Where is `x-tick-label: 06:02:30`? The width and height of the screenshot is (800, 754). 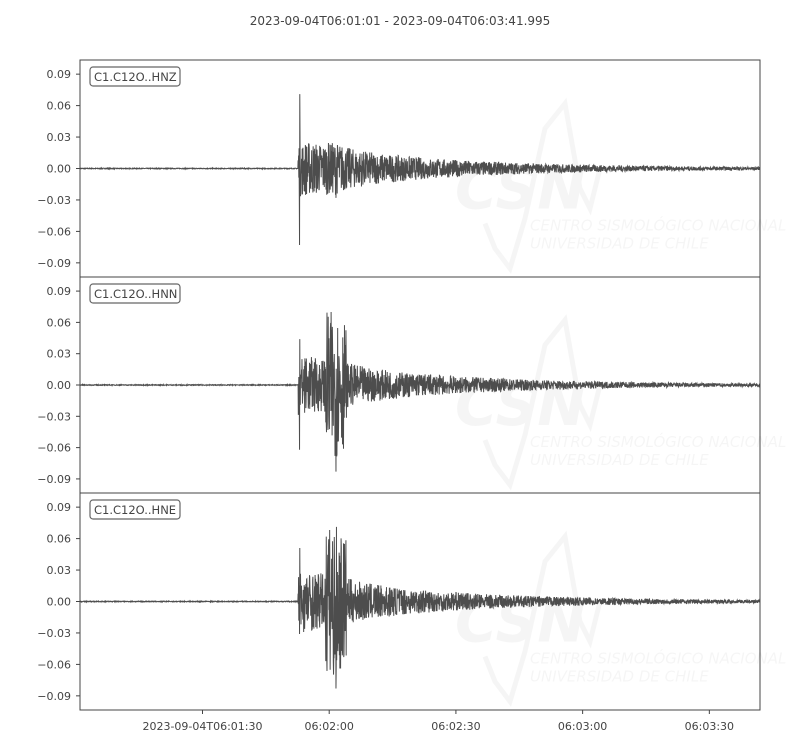 x-tick-label: 06:02:30 is located at coordinates (455, 726).